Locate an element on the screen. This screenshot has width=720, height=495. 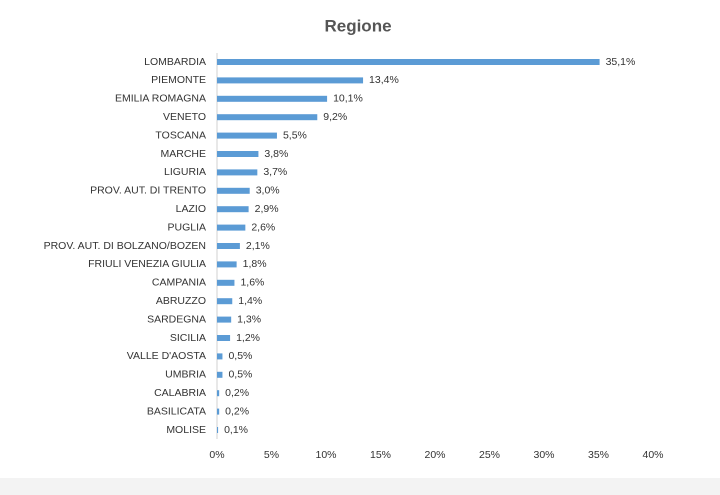
value-label: 2,6% is located at coordinates (263, 227).